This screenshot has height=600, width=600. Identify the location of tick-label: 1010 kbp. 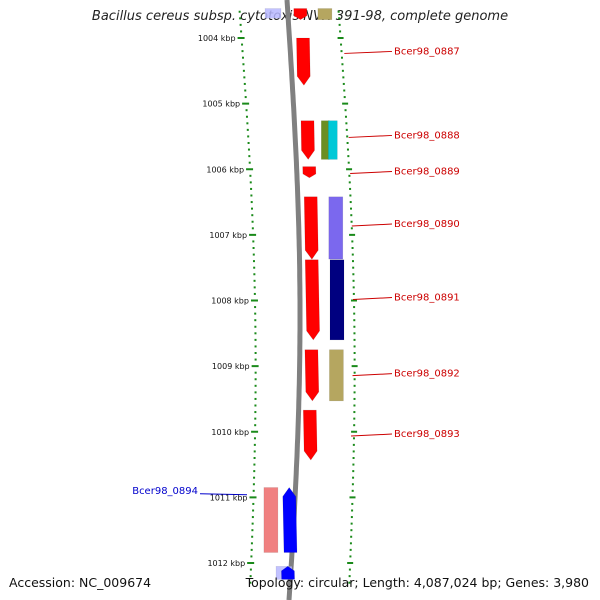
(230, 432).